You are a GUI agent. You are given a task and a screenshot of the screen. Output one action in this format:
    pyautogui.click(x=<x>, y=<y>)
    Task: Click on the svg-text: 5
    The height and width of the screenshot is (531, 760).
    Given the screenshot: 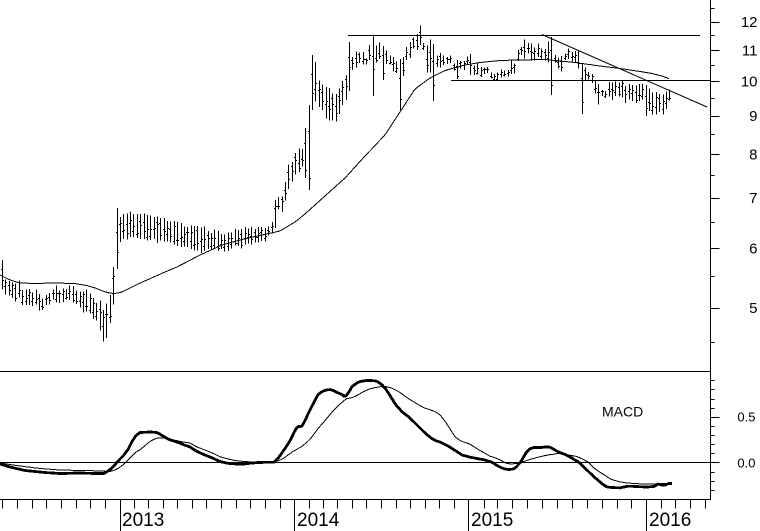 What is the action you would take?
    pyautogui.click(x=753, y=308)
    